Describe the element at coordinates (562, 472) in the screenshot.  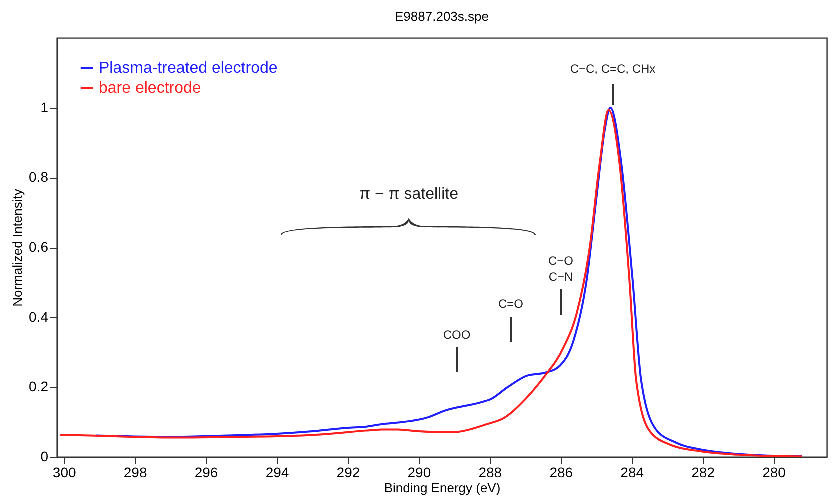
I see `x-tick-label: 286` at that location.